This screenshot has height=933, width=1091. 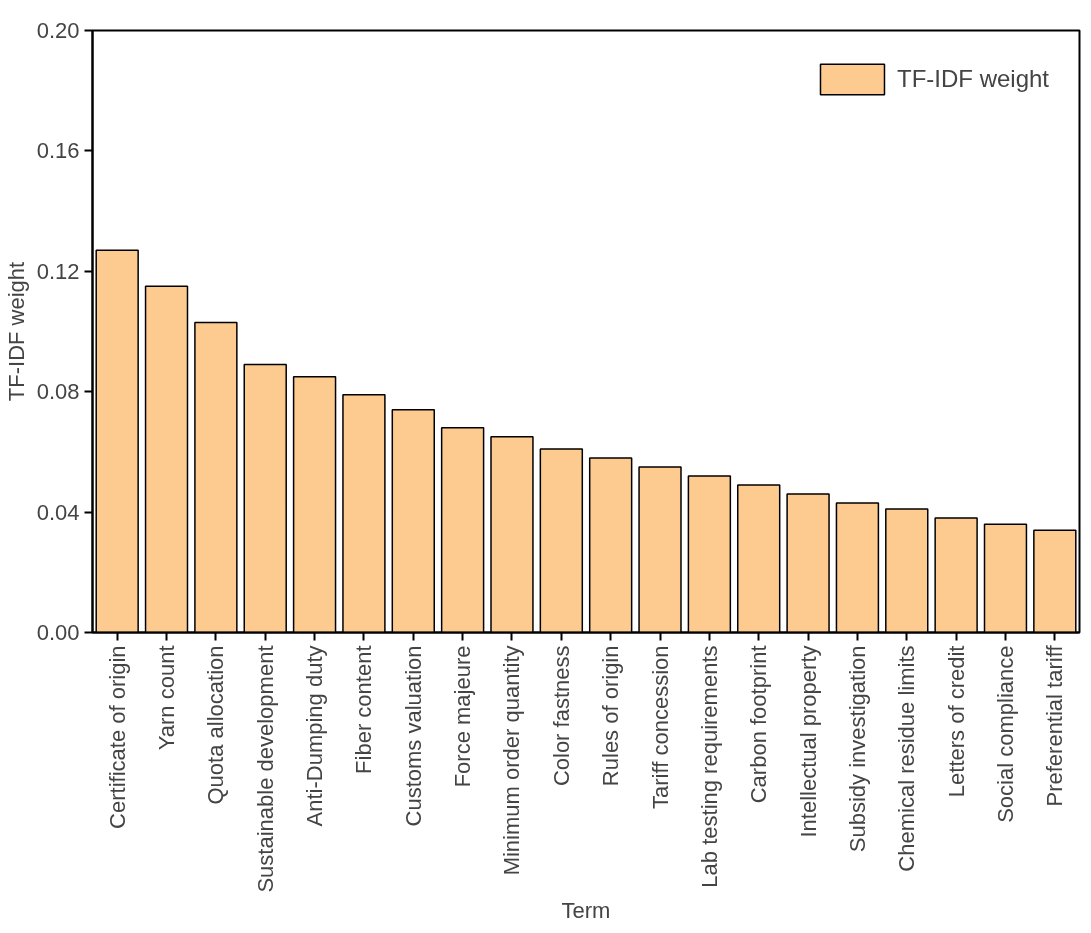 What do you see at coordinates (58, 151) in the screenshot?
I see `y-tick-label: 0.16` at bounding box center [58, 151].